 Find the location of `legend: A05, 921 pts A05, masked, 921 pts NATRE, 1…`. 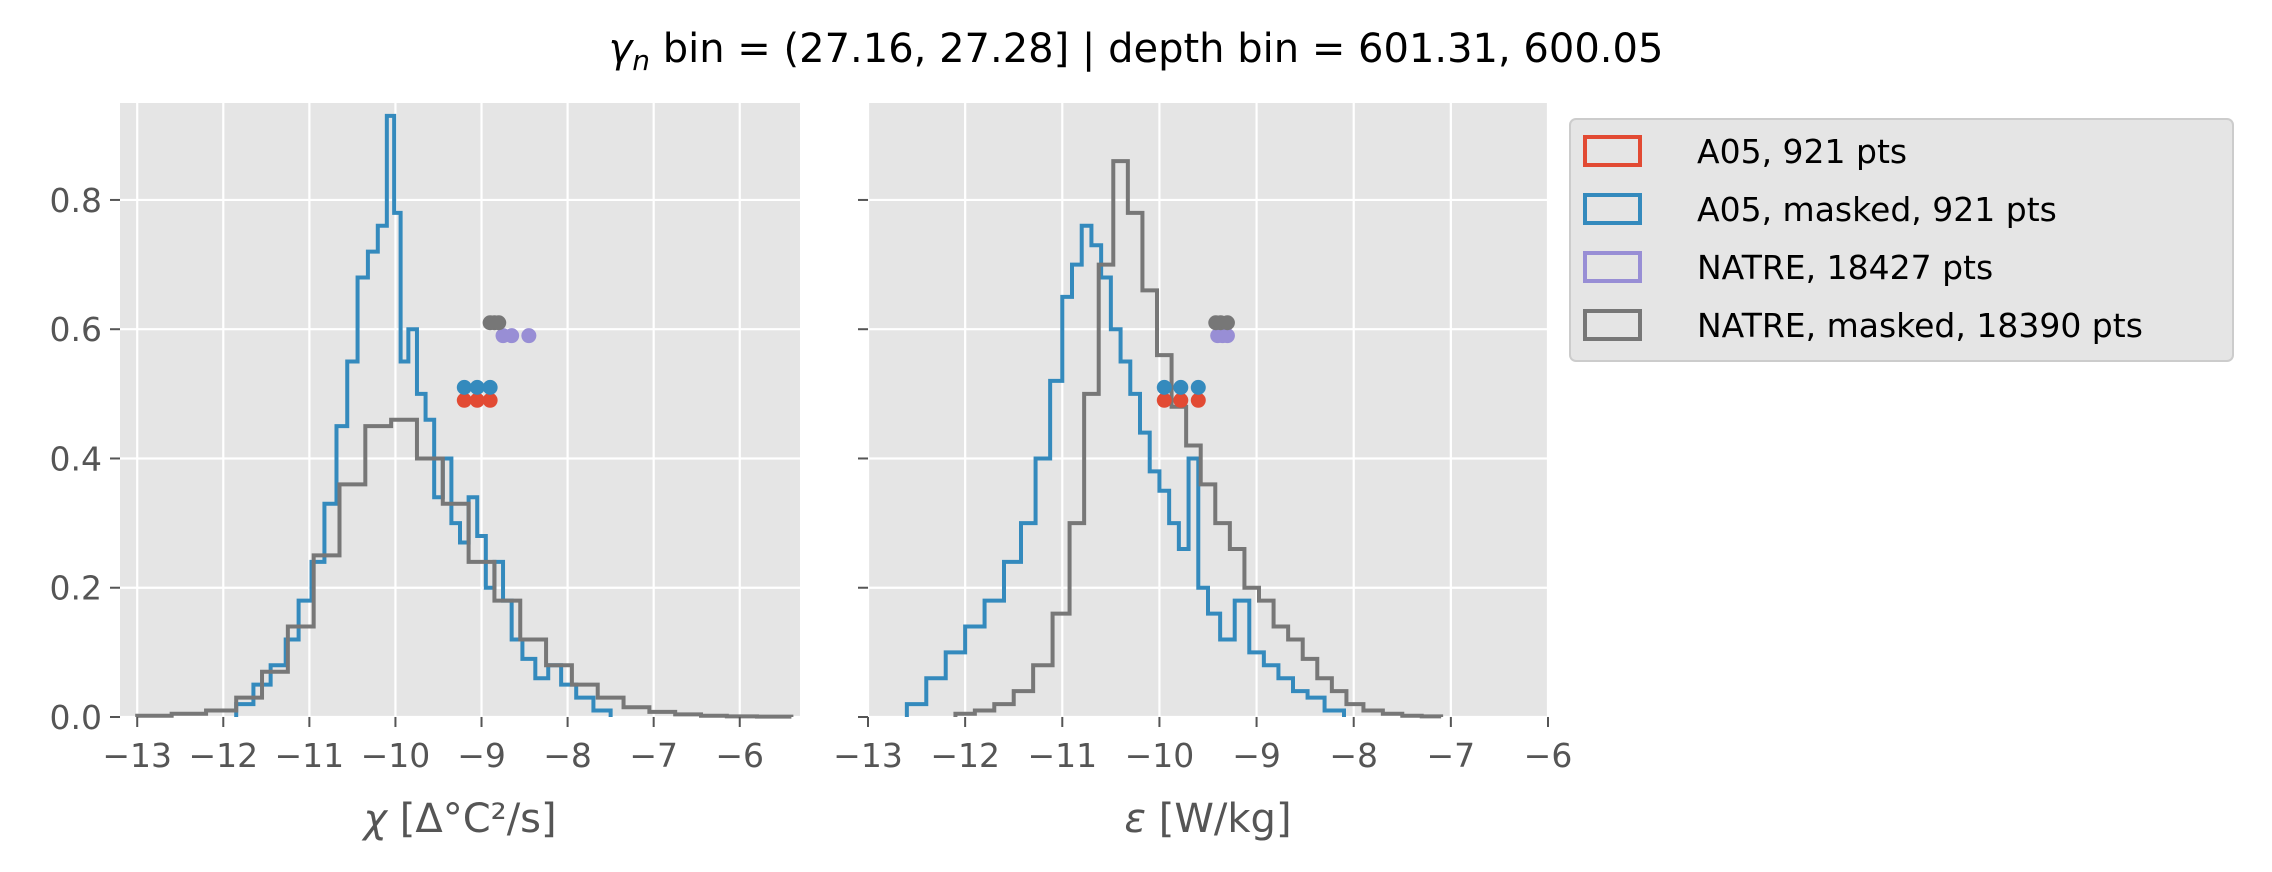

legend: A05, 921 pts A05, masked, 921 pts NATRE, 1… is located at coordinates (1901, 240).